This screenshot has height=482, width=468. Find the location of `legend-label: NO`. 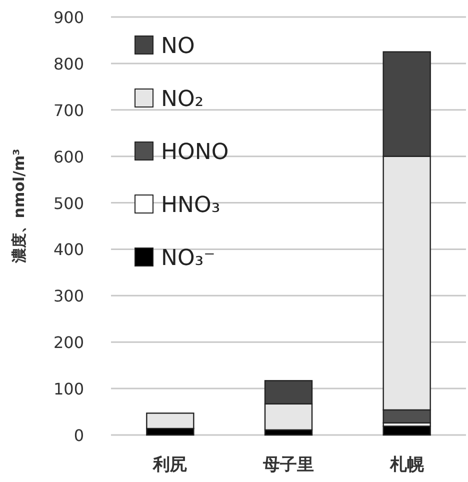

legend-label: NO is located at coordinates (178, 46).